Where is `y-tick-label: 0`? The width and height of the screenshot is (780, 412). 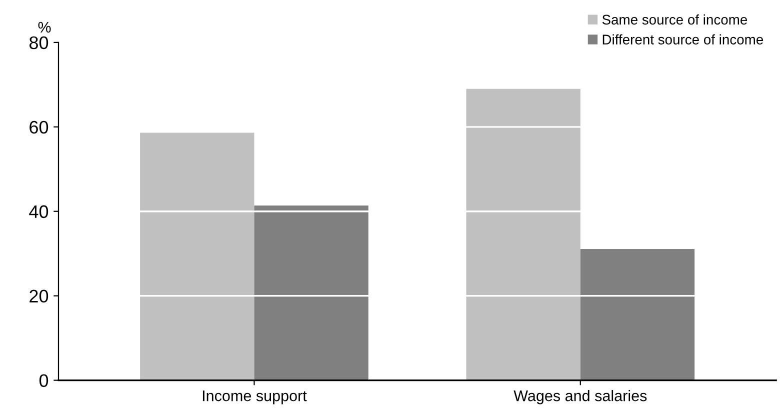 y-tick-label: 0 is located at coordinates (43, 380).